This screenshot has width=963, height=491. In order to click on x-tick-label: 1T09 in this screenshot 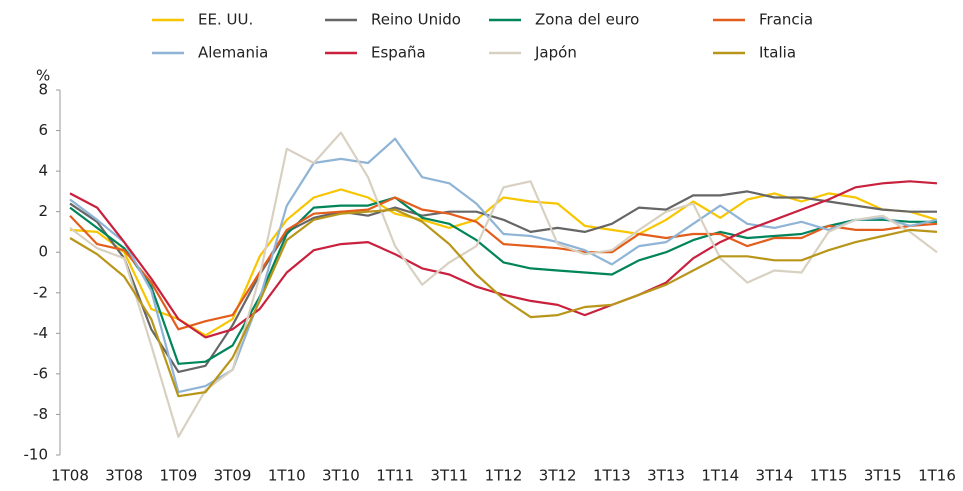, I will do `click(178, 476)`.